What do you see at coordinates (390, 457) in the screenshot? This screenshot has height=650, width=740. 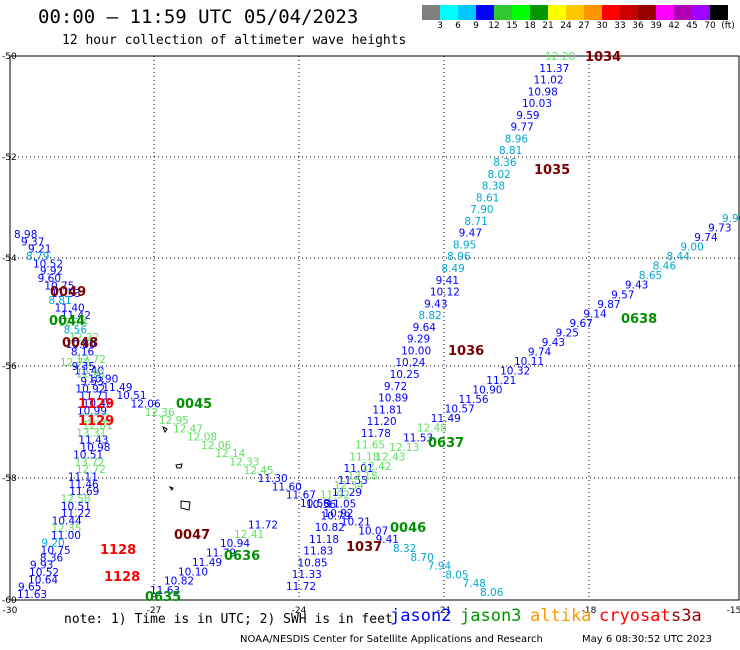 I see `track-b-value: 12.43` at bounding box center [390, 457].